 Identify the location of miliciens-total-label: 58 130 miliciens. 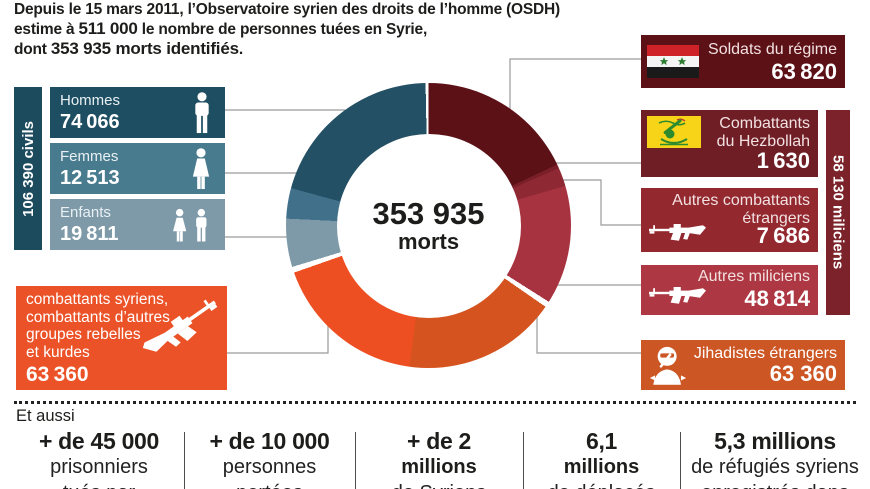
(838, 212).